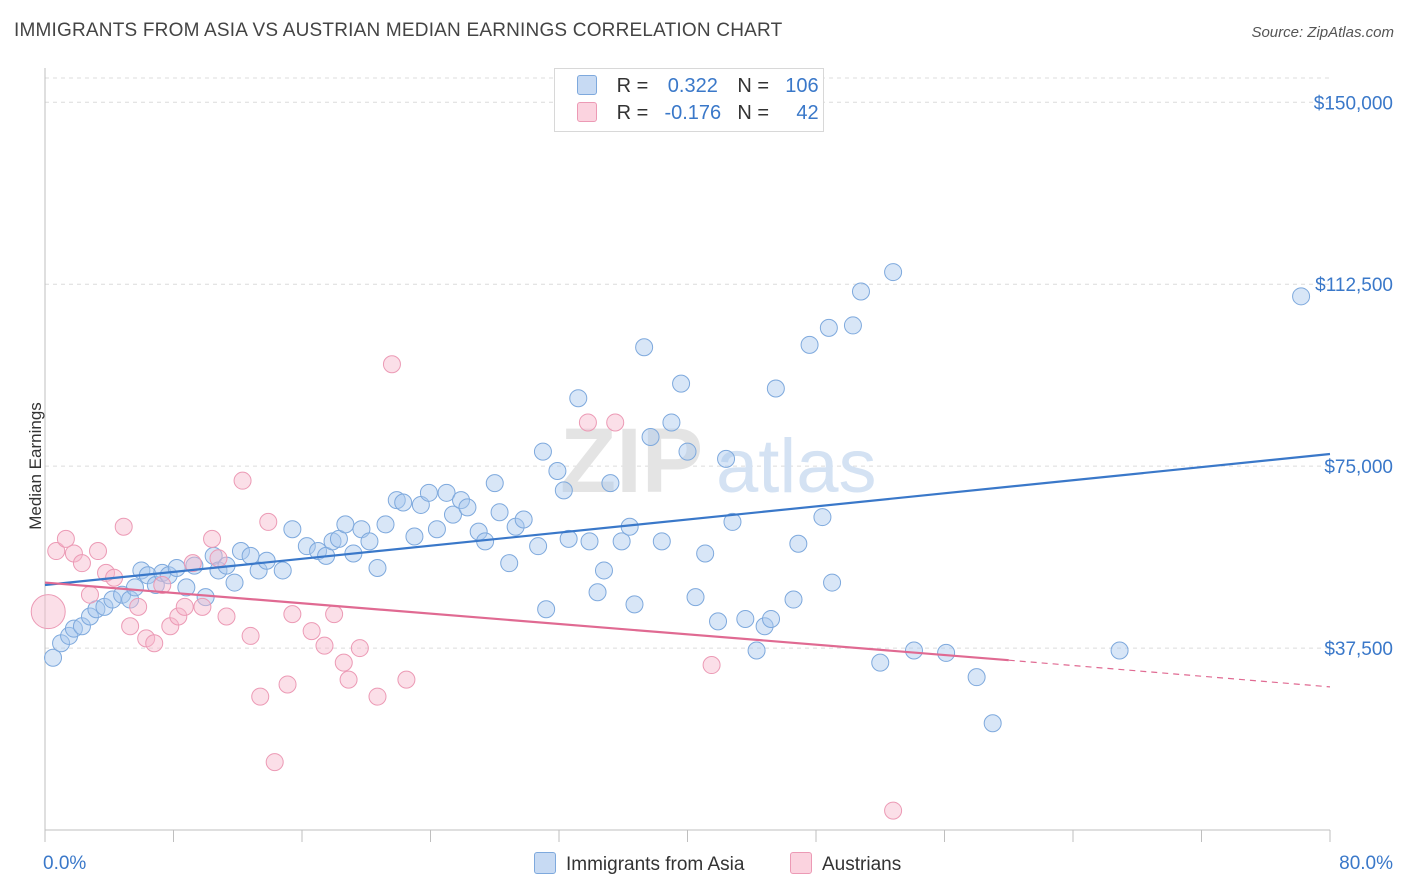  Describe the element at coordinates (1322, 32) in the screenshot. I see `source-label: Source: ZipAtlas.com` at that location.